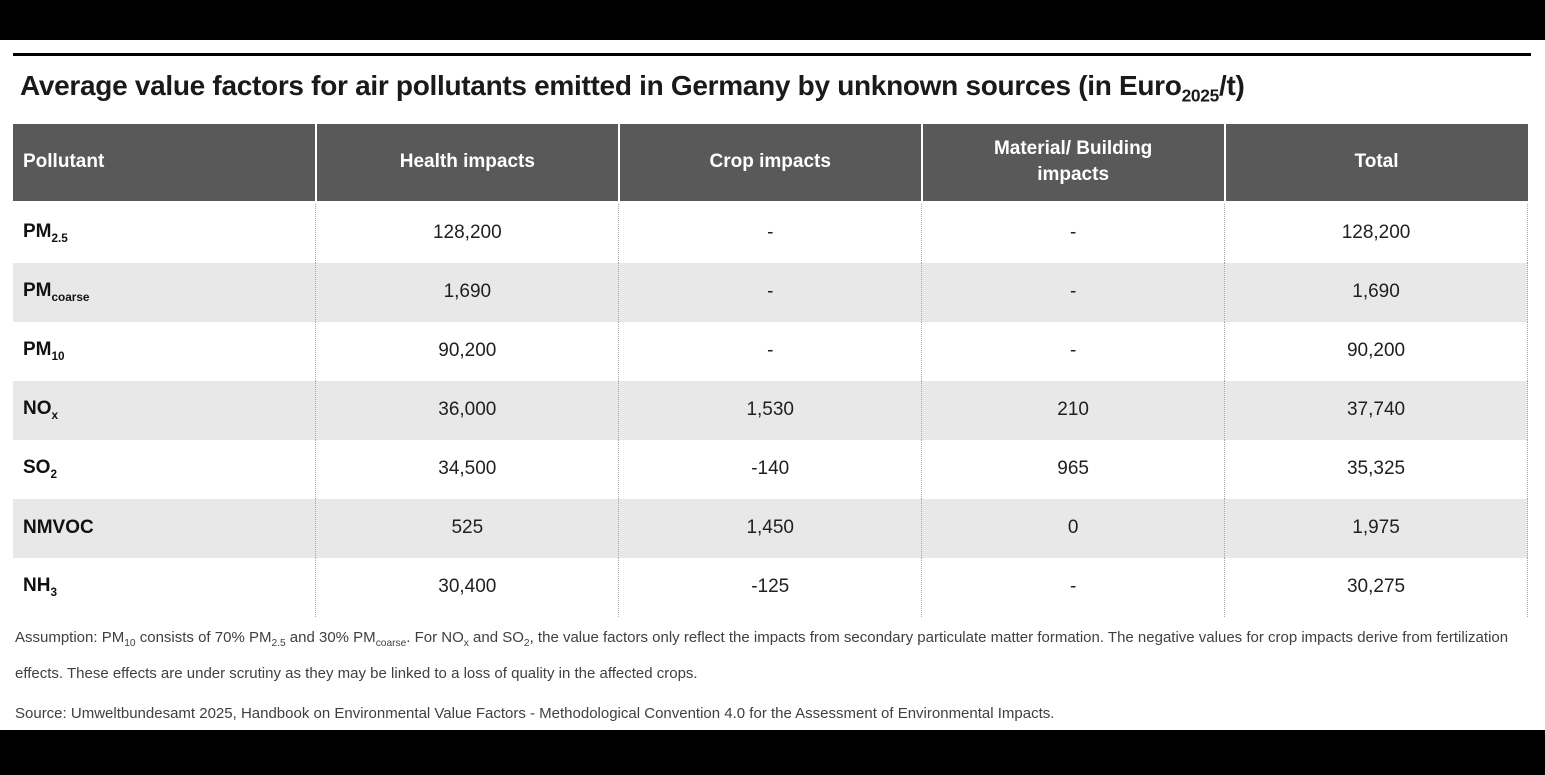  I want to click on cell-total: 37,740, so click(1376, 410).